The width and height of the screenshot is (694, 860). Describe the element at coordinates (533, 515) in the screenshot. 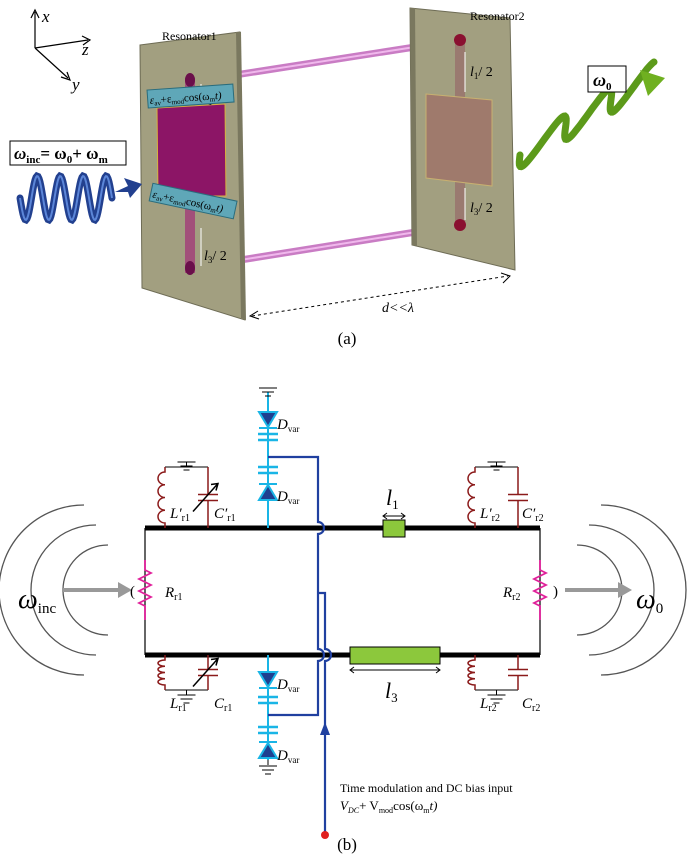

I see `capacitor-label: C′r2` at that location.